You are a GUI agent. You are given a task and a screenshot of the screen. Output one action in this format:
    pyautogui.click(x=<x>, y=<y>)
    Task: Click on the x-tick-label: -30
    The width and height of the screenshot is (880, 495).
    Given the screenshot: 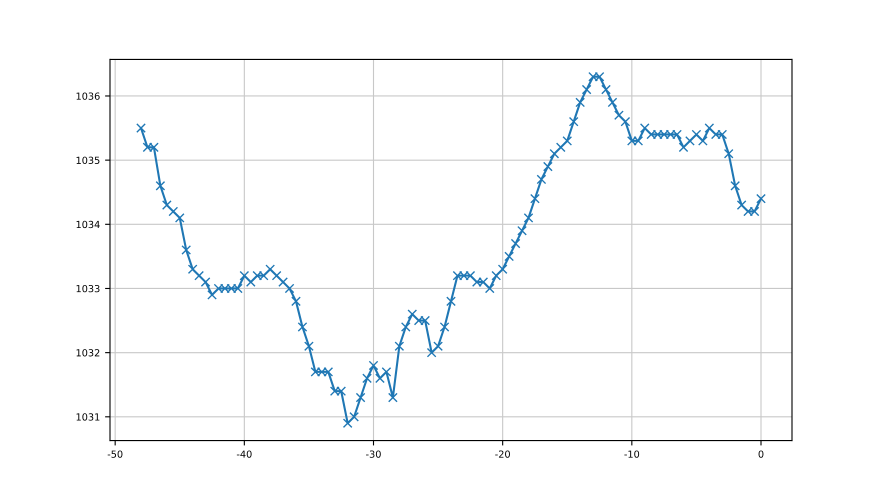 What is the action you would take?
    pyautogui.click(x=373, y=454)
    